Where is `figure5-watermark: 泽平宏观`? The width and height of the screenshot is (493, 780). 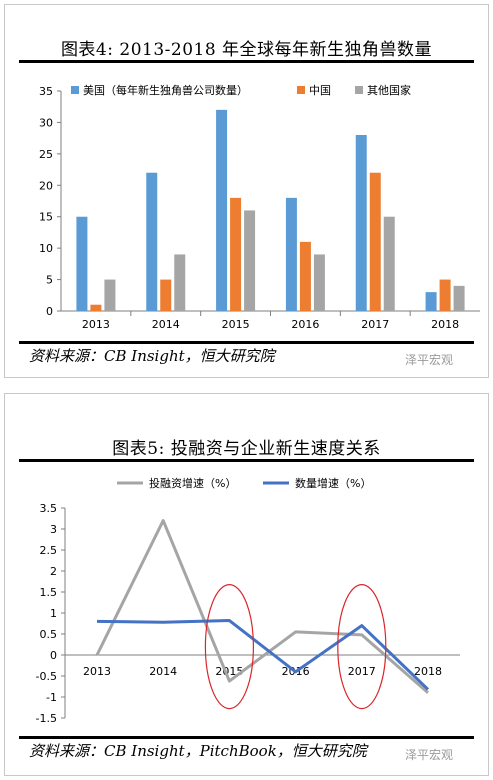 figure5-watermark: 泽平宏观 is located at coordinates (429, 755).